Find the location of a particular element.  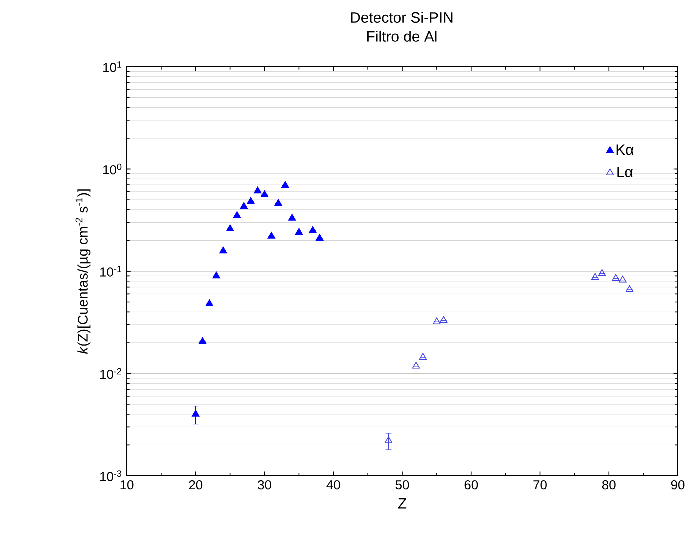

x-tick-label: 50 is located at coordinates (403, 485).